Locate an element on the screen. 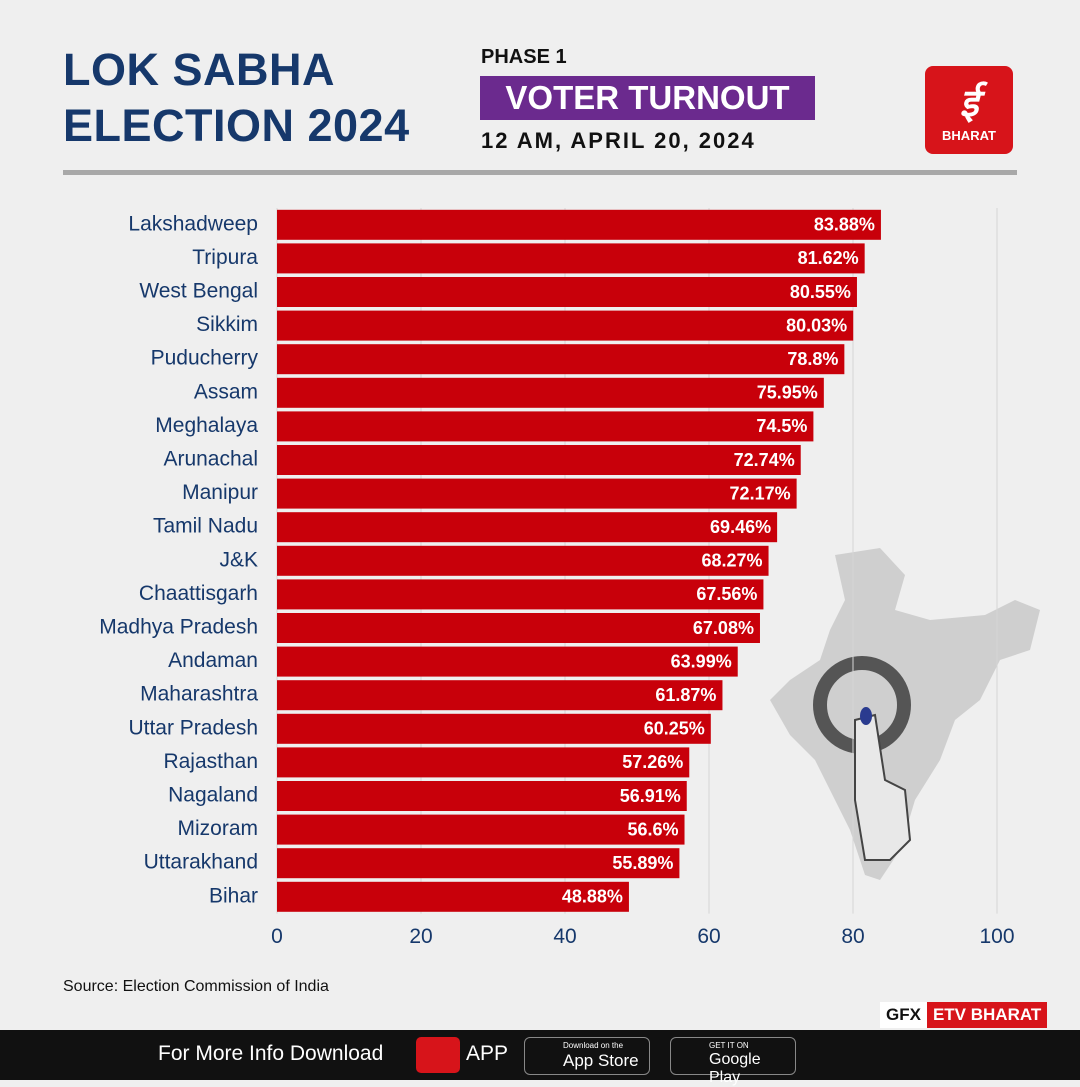 The width and height of the screenshot is (1080, 1087). logo: ई BHARAT is located at coordinates (969, 110).